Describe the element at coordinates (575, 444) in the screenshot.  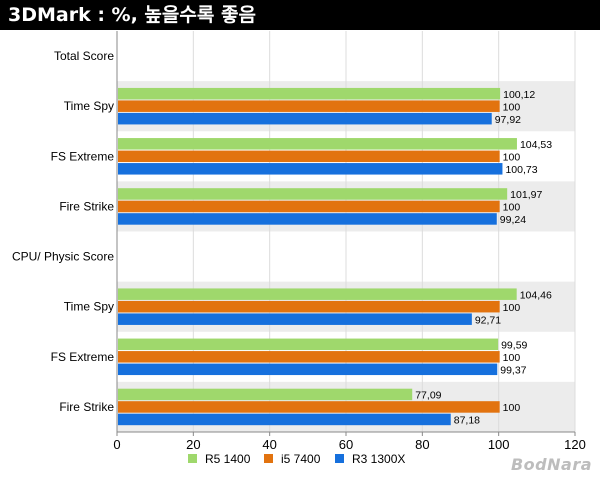
I see `x-tick-label: 120` at that location.